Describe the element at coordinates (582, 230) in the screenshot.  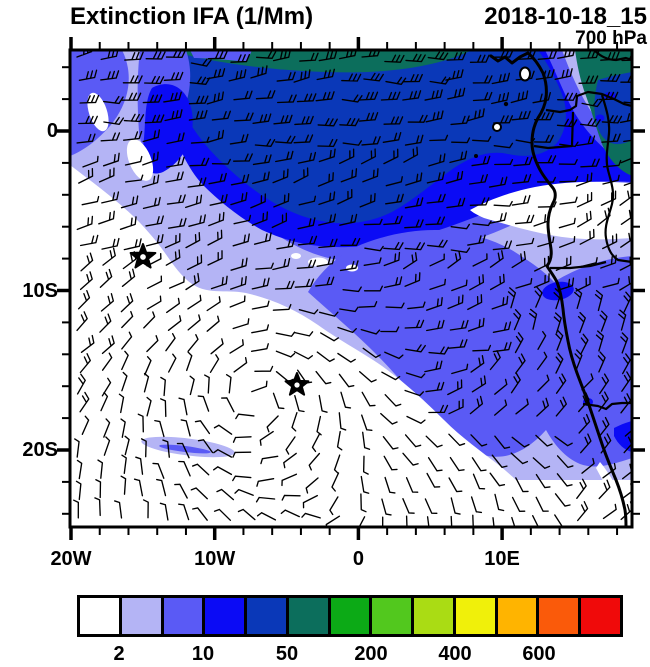
I see `country-borders` at that location.